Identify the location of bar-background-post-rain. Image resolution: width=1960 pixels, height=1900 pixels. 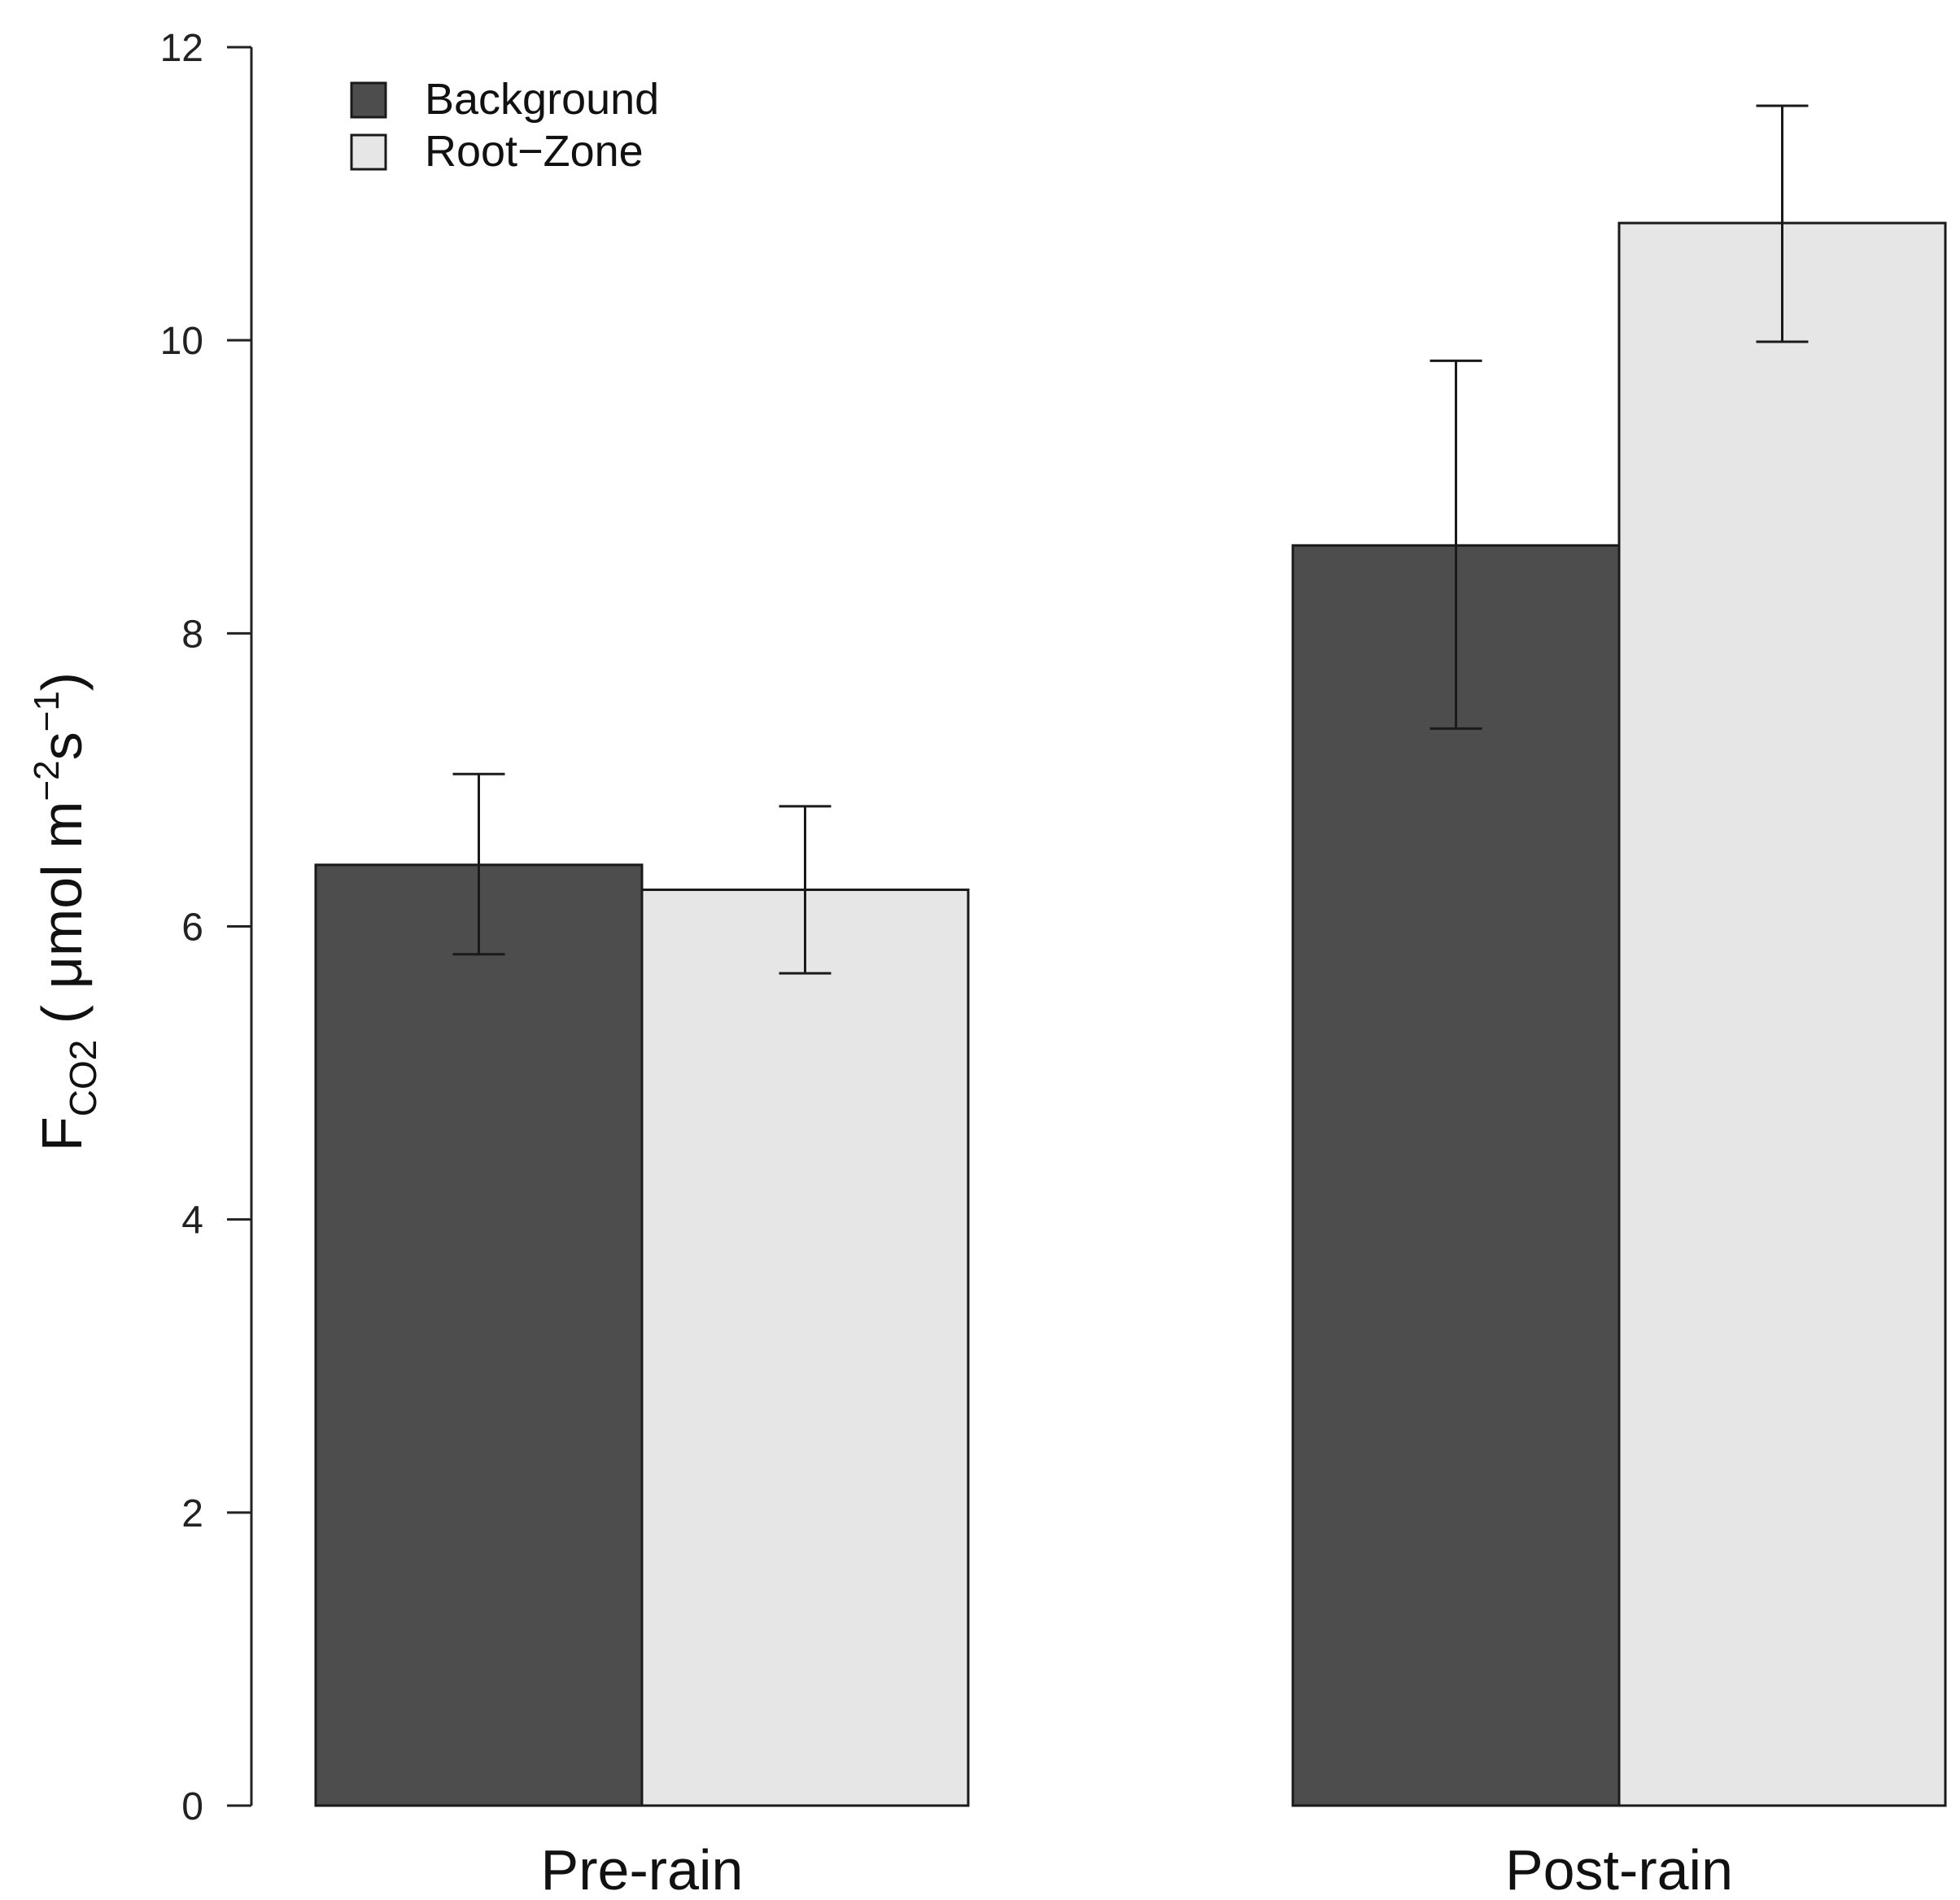
(1456, 1175).